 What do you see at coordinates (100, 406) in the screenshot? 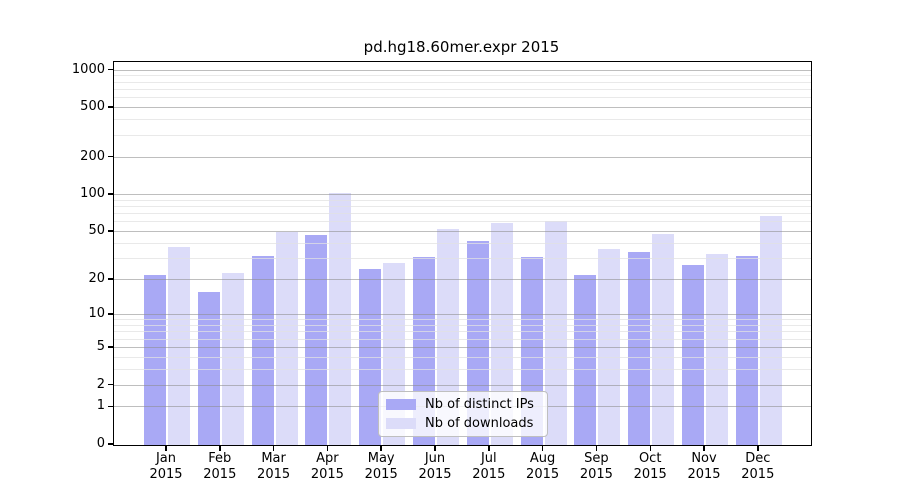
I see `y-tick-label-1: 1` at bounding box center [100, 406].